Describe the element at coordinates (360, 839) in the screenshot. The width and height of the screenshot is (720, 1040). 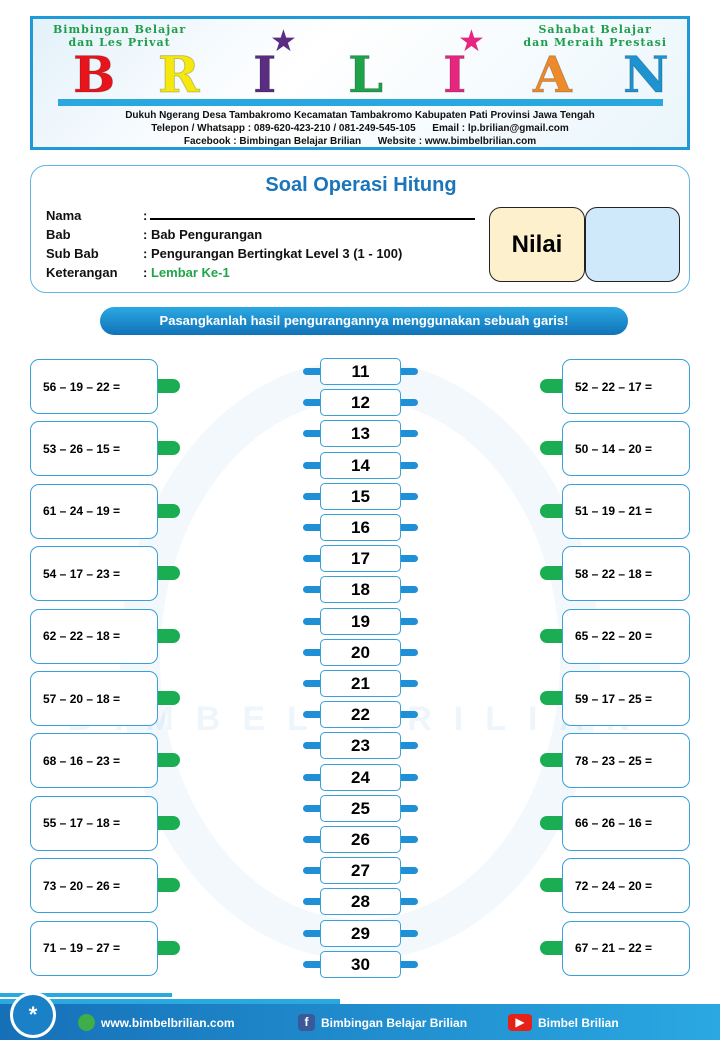
I see `answer-box: 26` at that location.